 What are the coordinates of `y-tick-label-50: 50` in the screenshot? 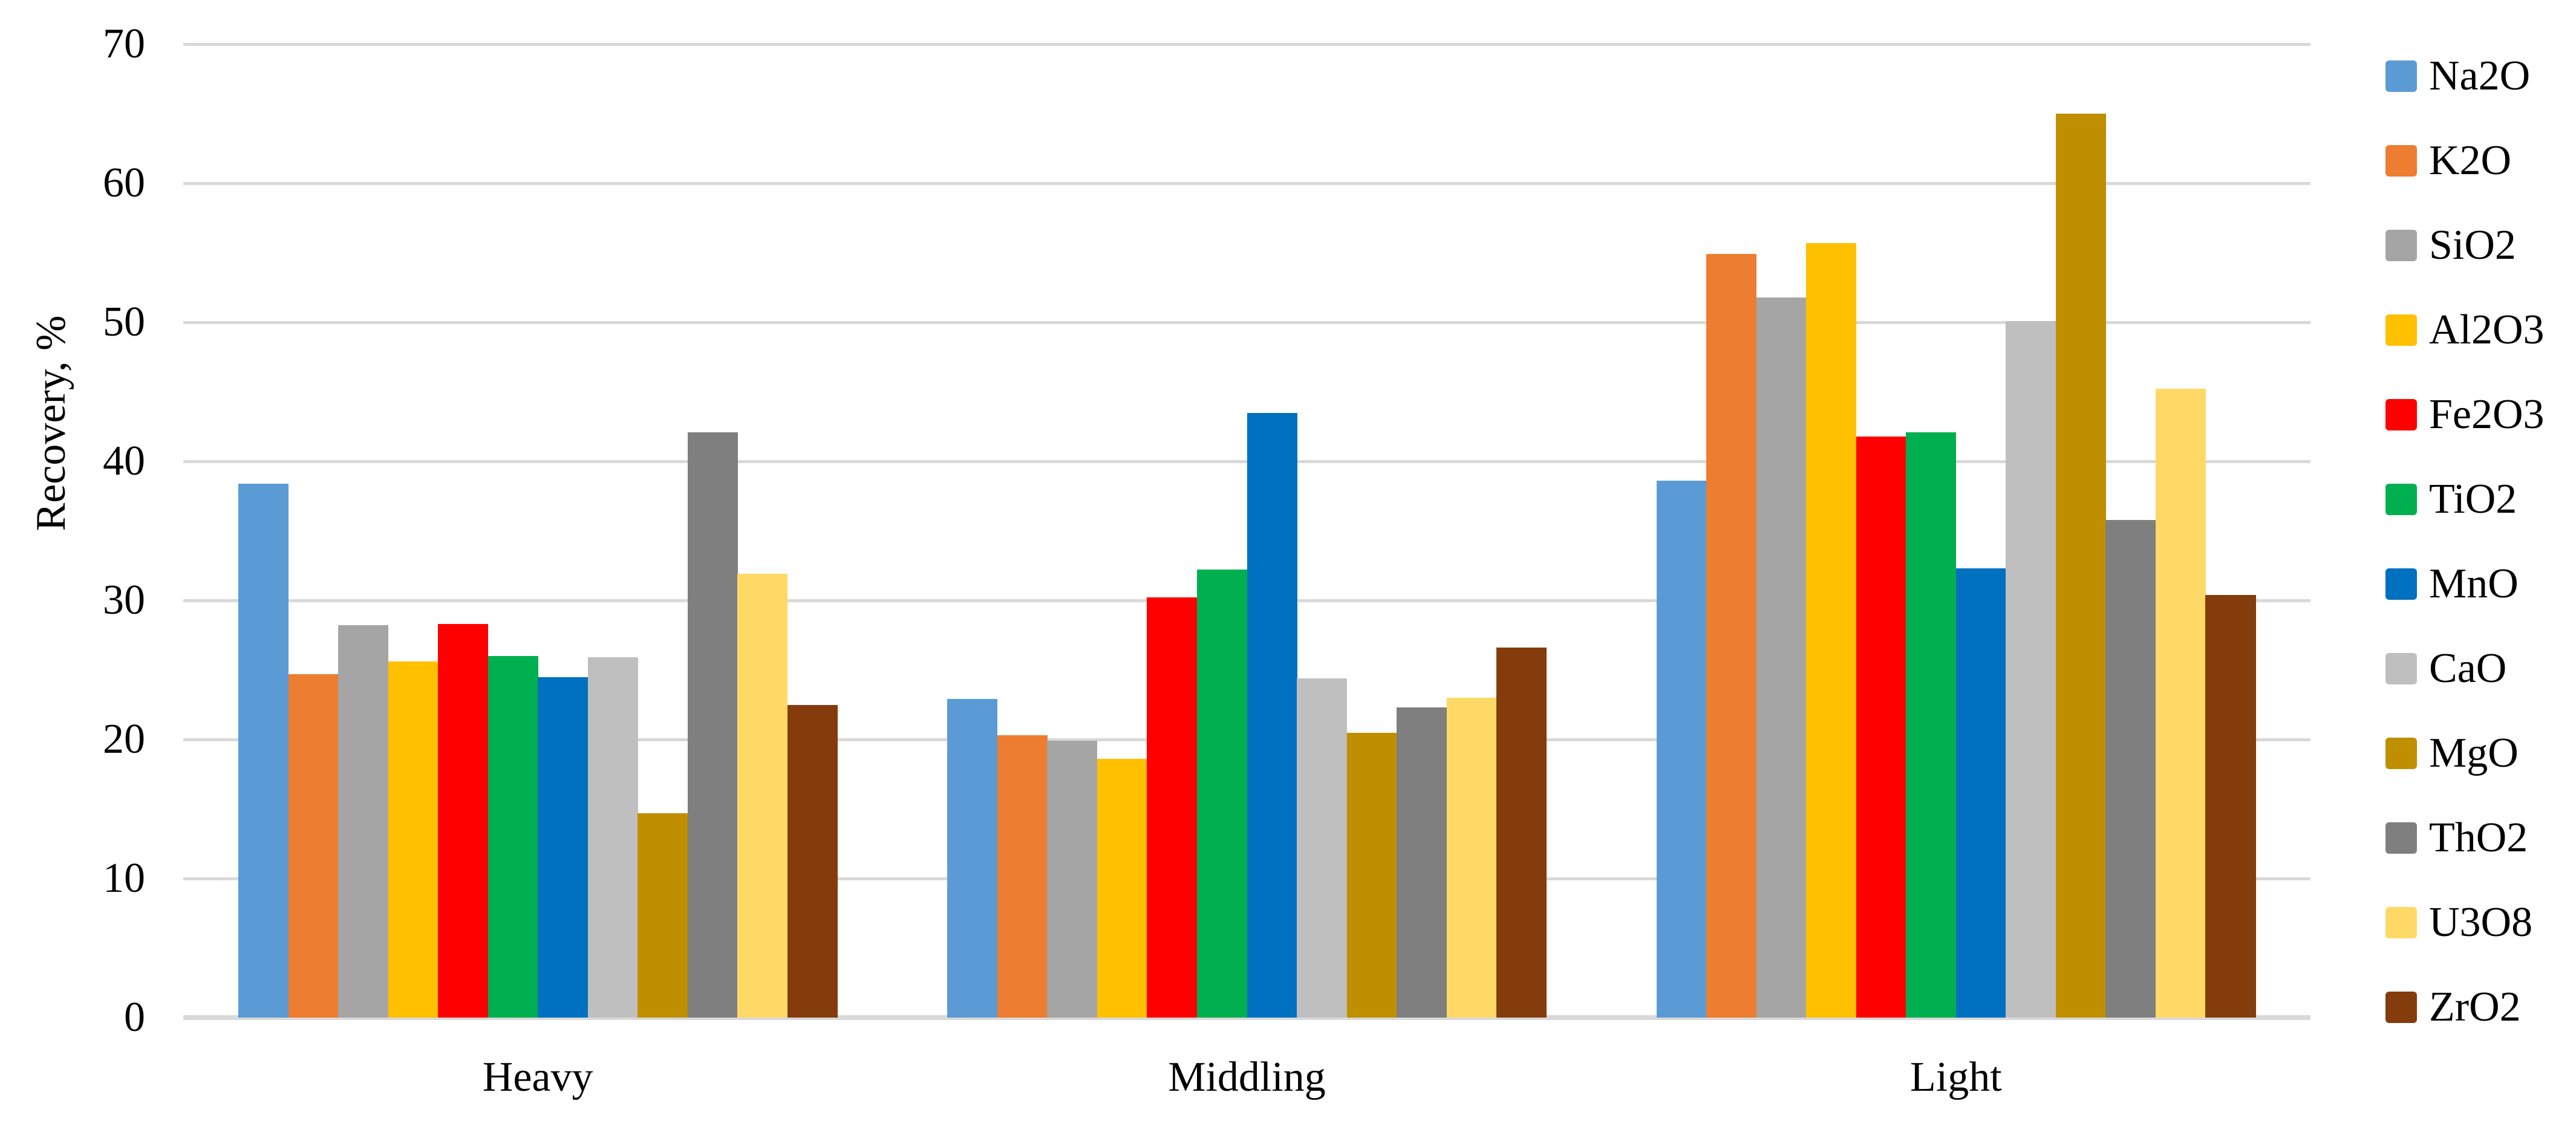 It's located at (124, 322).